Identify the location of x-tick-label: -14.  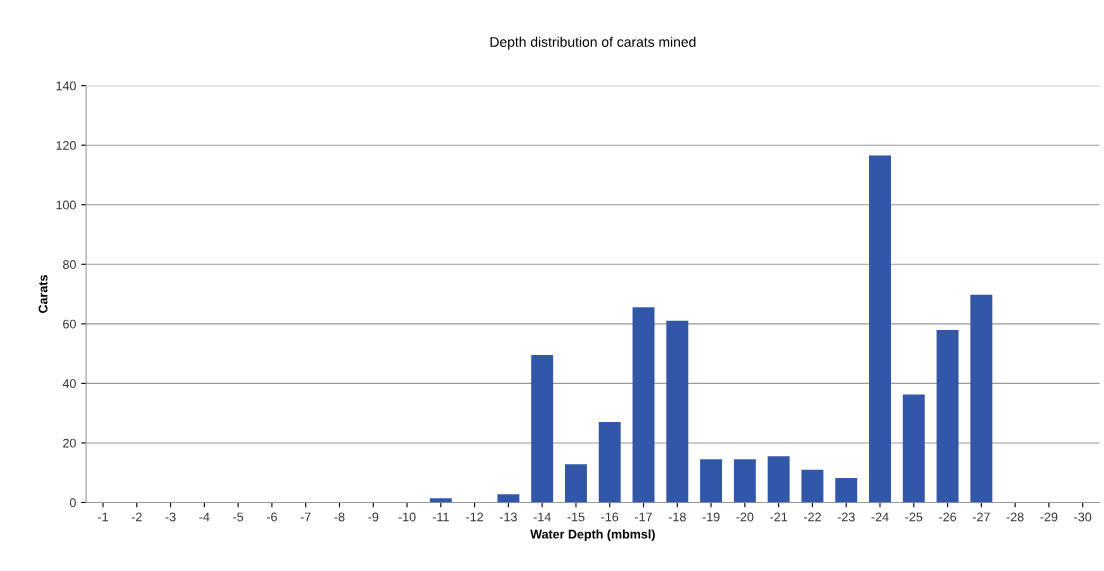
(542, 517).